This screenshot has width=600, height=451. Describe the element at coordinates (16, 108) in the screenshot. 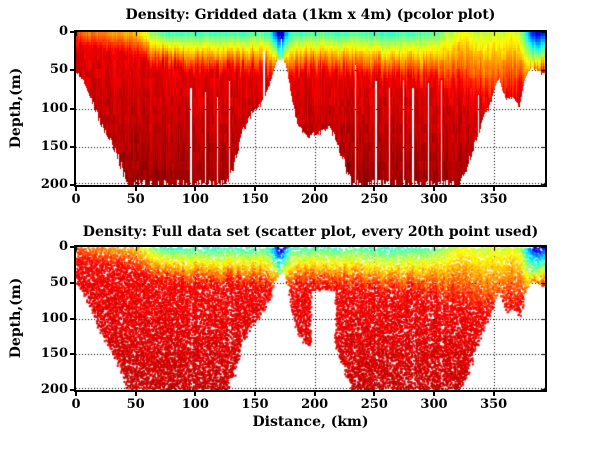

I see `top-plot-ylabel: Depth,(m)` at that location.